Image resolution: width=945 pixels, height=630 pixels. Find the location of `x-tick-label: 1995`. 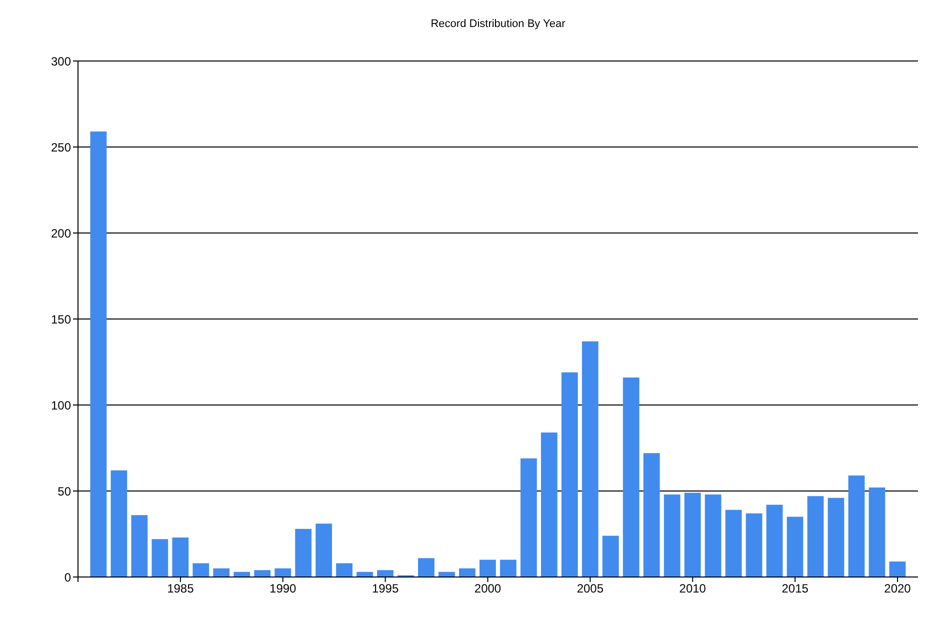

x-tick-label: 1995 is located at coordinates (385, 589).